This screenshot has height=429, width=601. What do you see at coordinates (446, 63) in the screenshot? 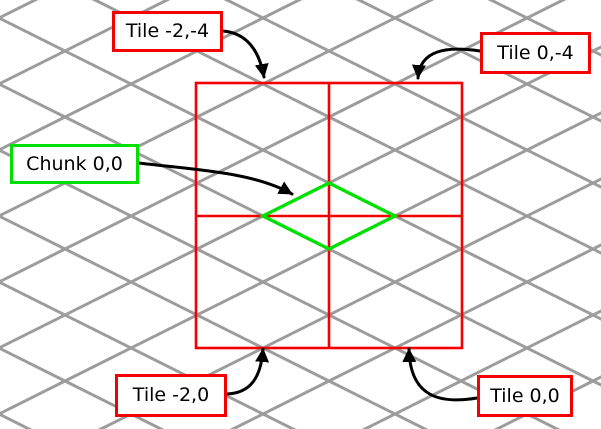
I see `arrow-tile-0-minus4` at bounding box center [446, 63].